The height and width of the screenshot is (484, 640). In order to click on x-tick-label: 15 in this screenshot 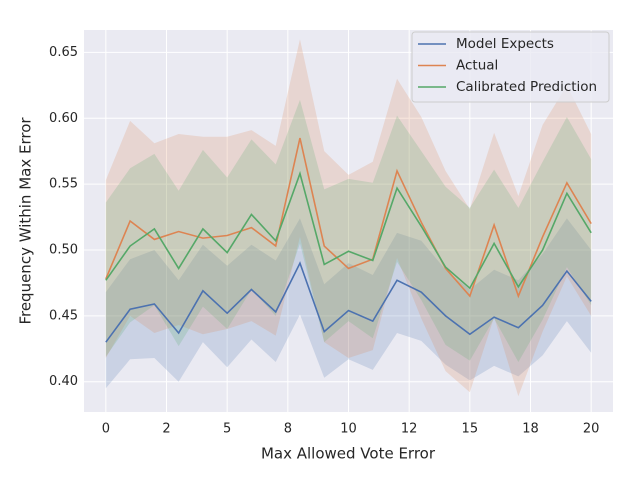, I will do `click(470, 429)`.